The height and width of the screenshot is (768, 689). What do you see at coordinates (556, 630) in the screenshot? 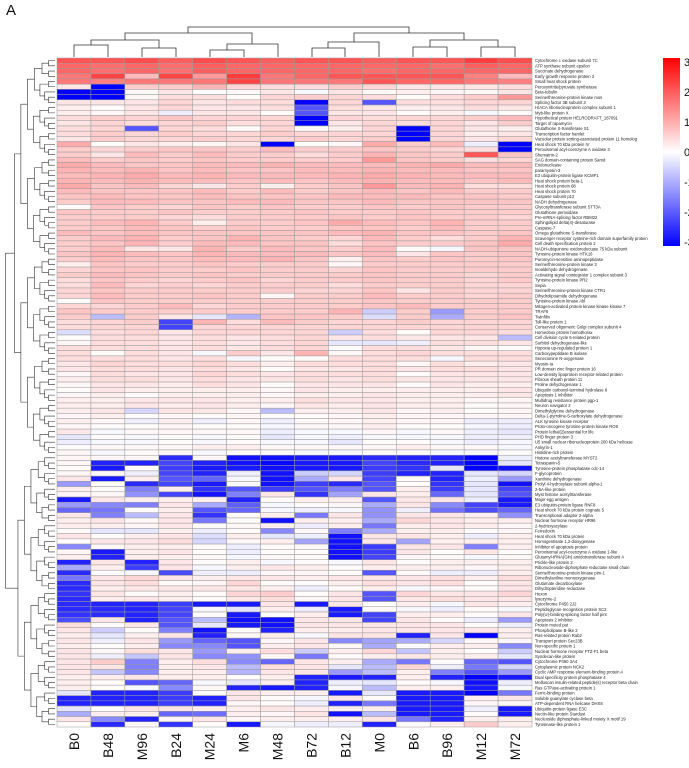
I see `row-label: Phospholipase B-like 2` at bounding box center [556, 630].